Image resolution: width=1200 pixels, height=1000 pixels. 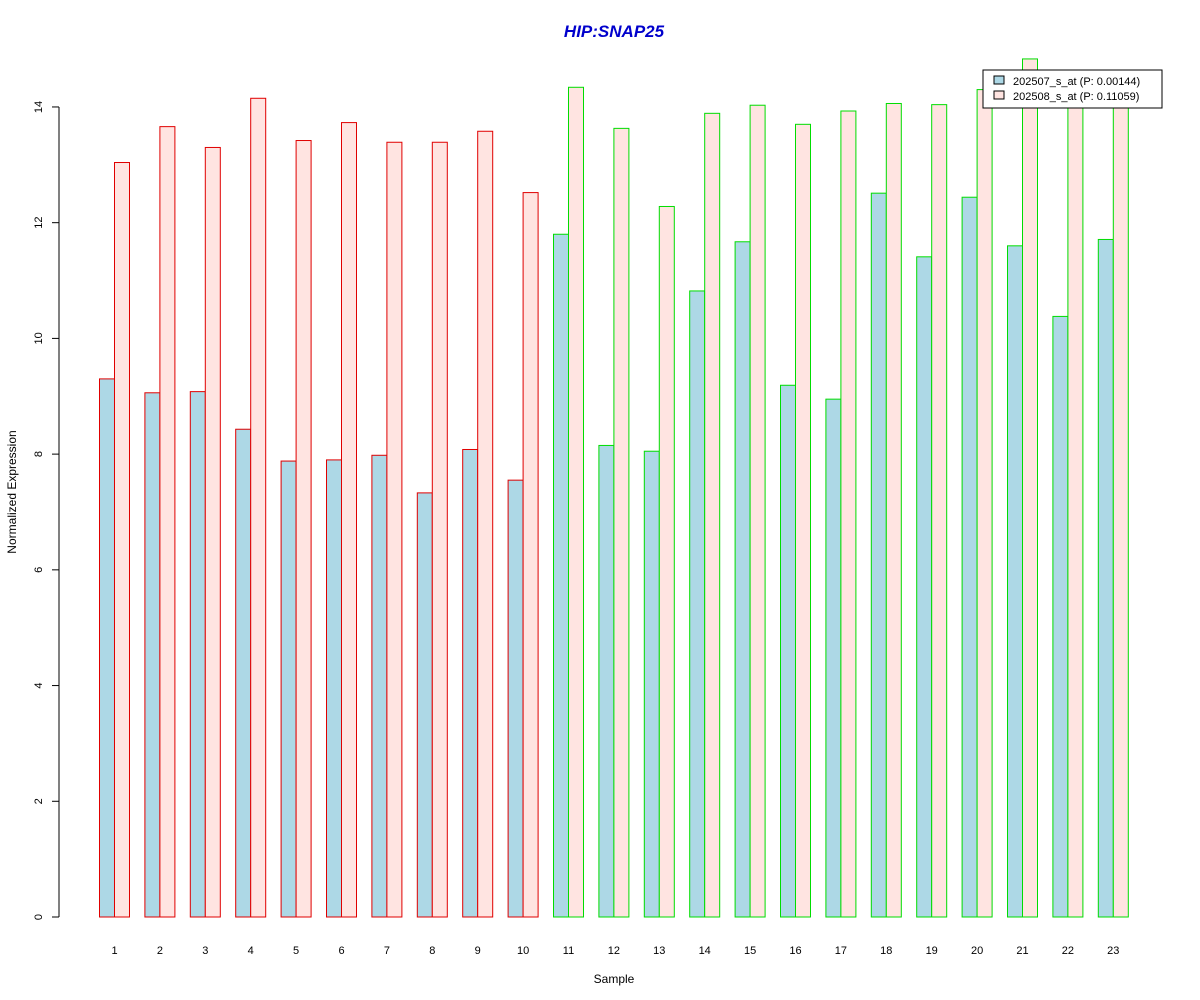 What do you see at coordinates (614, 979) in the screenshot?
I see `x-axis-label: Sample` at bounding box center [614, 979].